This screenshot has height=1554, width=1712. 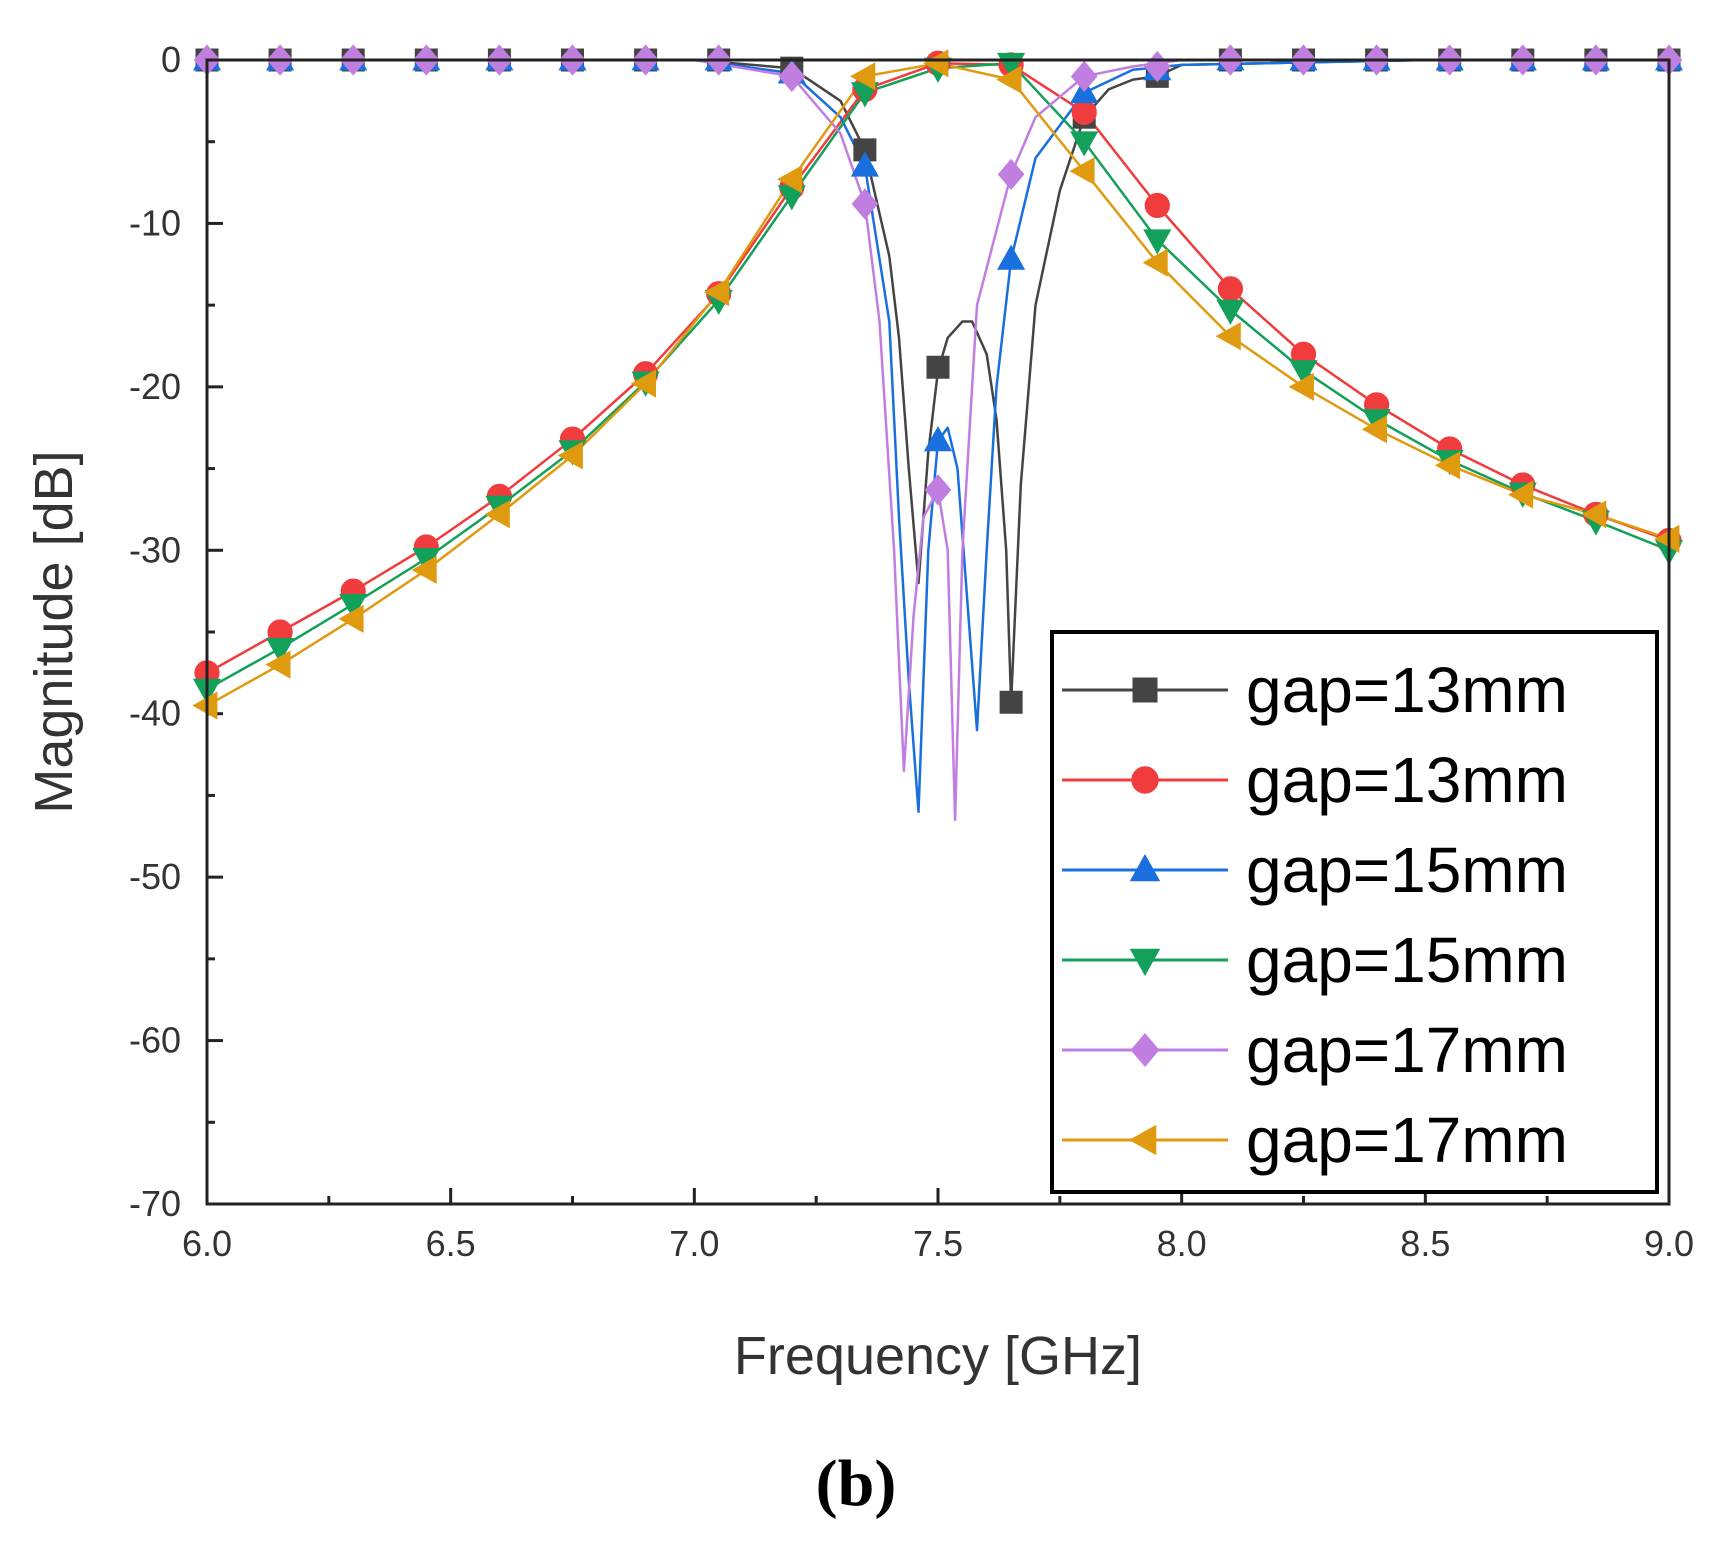 I want to click on y-tick-label: -60, so click(x=155, y=1040).